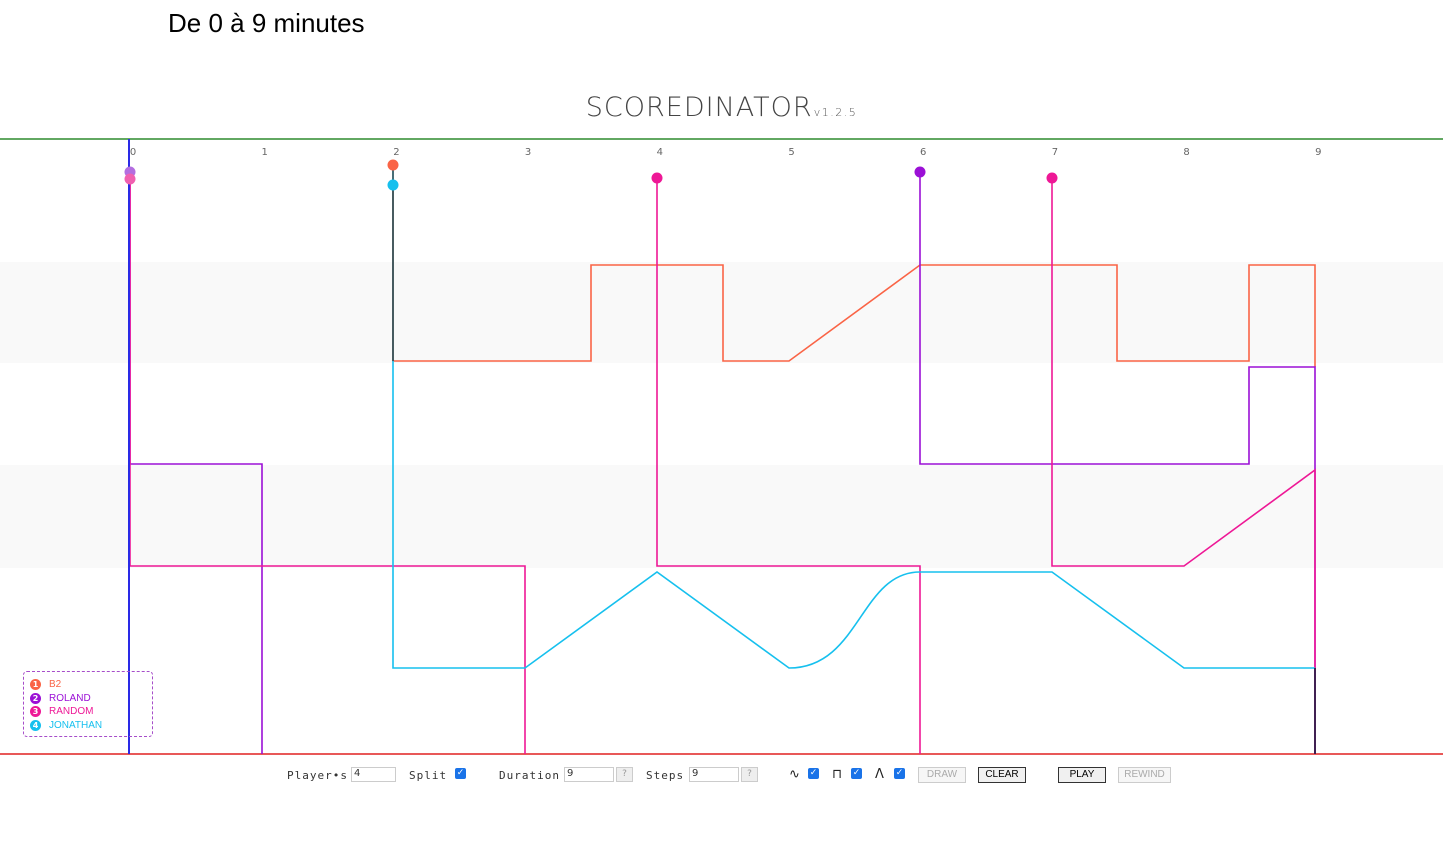 The width and height of the screenshot is (1456, 843). Describe the element at coordinates (91, 685) in the screenshot. I see `legend-item-1: 1 B2` at that location.